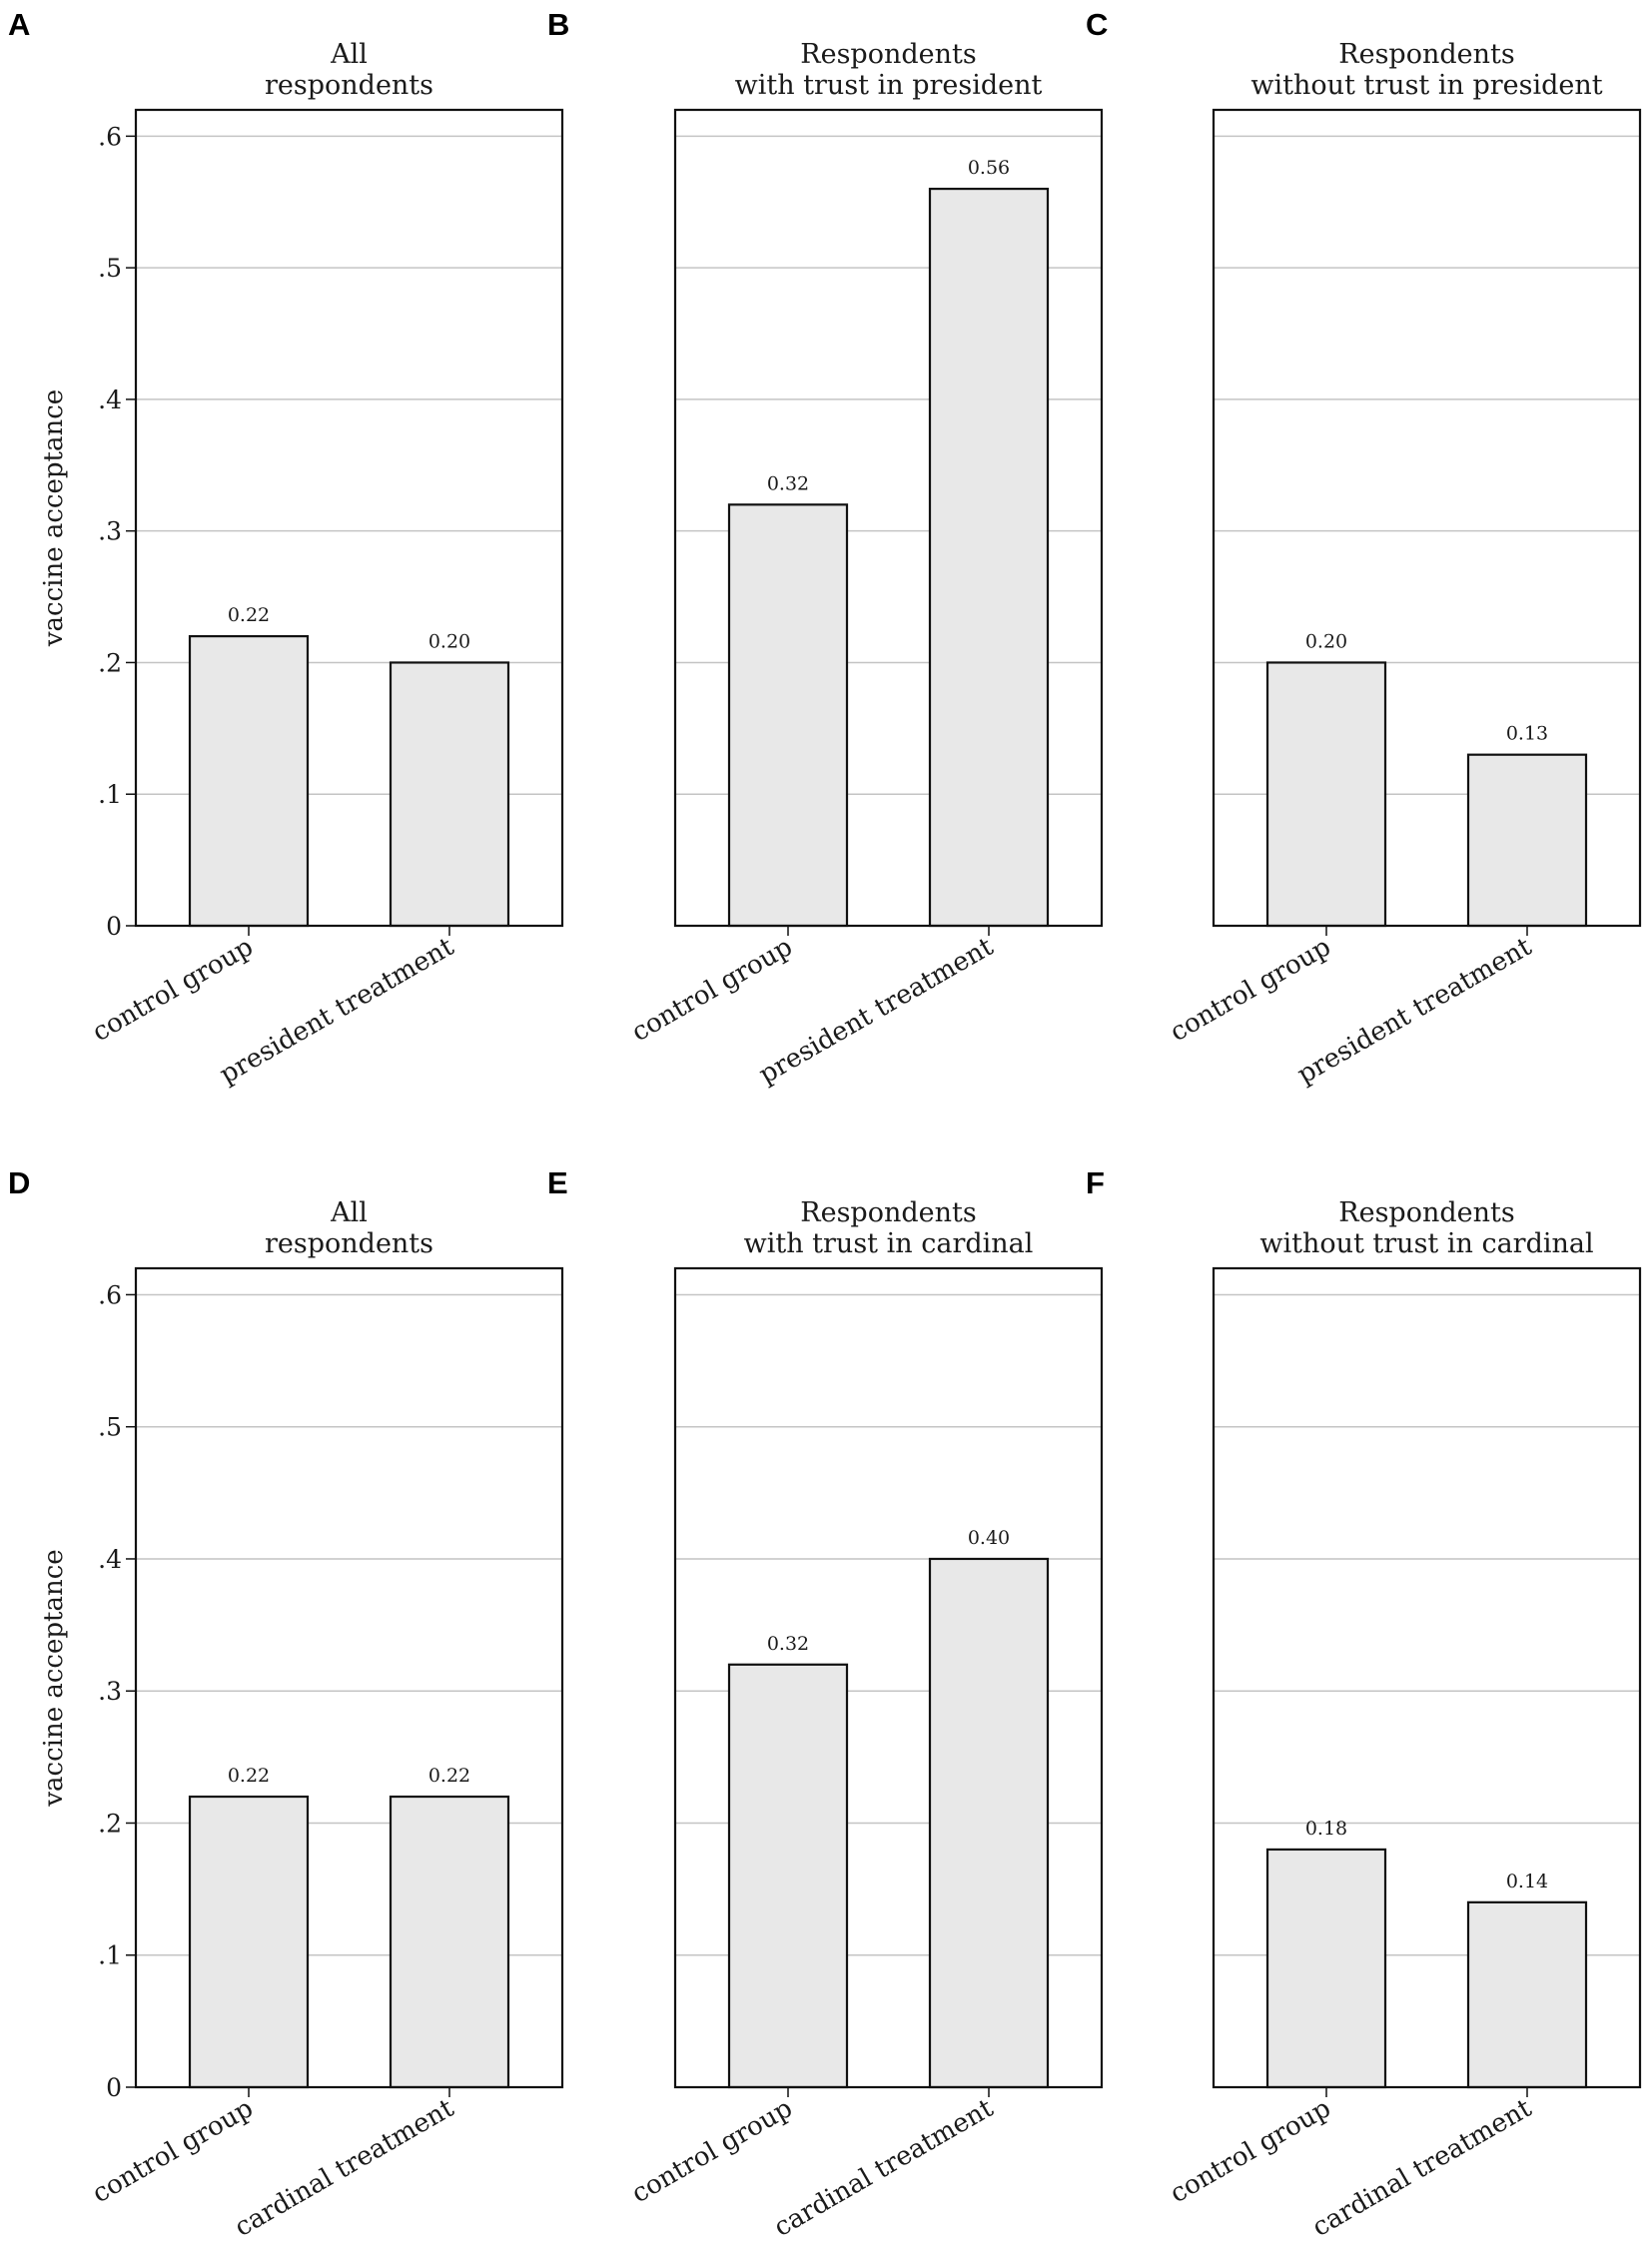 The image size is (1652, 2250). I want to click on bar-value-label: 0.18, so click(1326, 1829).